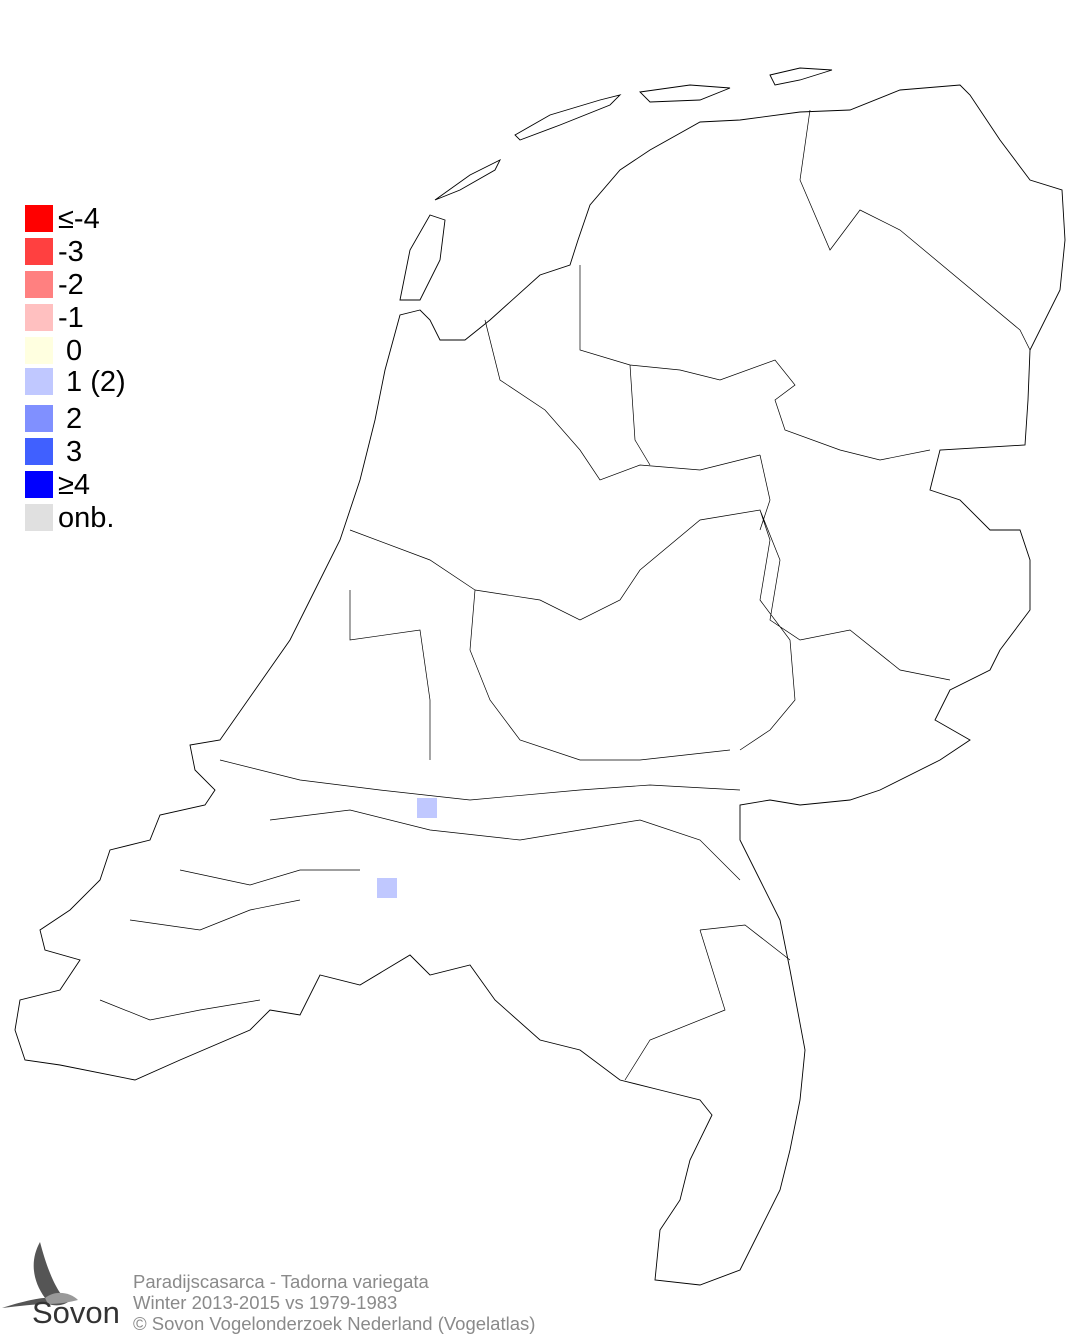  What do you see at coordinates (71, 285) in the screenshot?
I see `legend-label: -2` at bounding box center [71, 285].